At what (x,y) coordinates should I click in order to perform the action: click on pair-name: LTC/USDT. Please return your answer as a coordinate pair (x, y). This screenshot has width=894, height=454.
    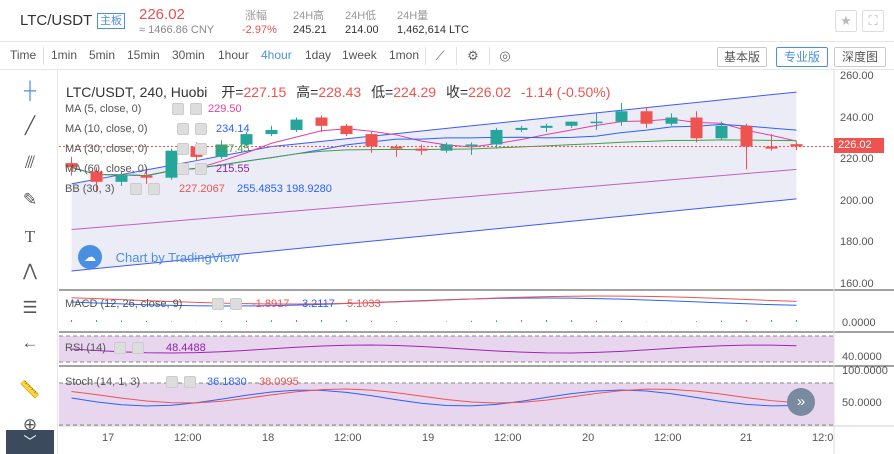
    Looking at the image, I should click on (56, 20).